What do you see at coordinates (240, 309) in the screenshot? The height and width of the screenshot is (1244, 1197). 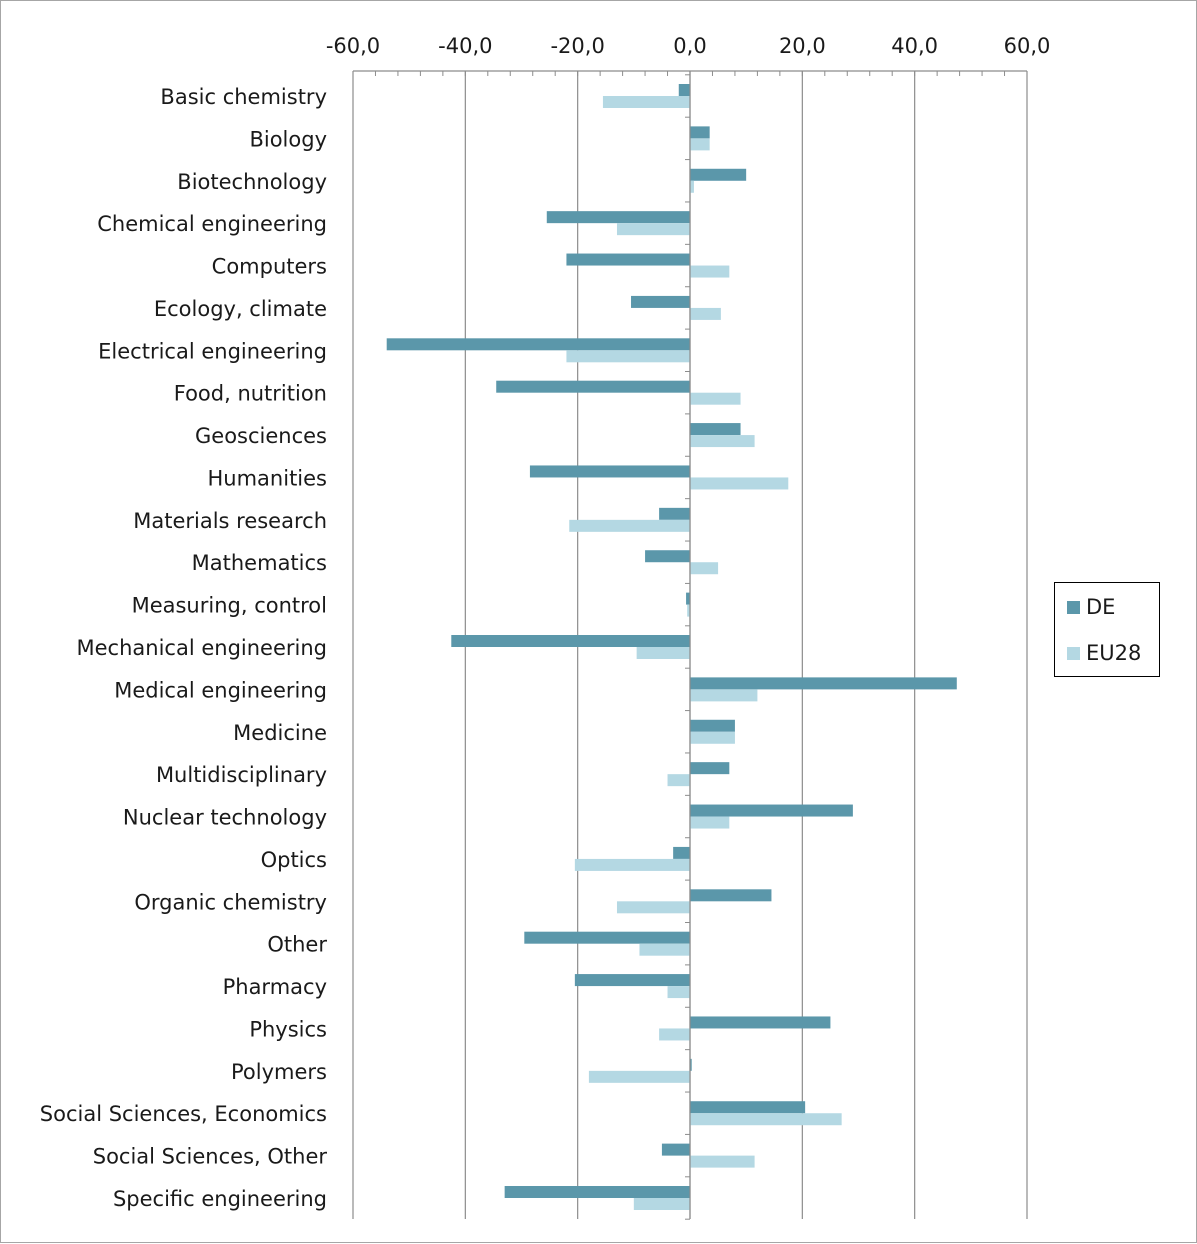 I see `category-label-5: Ecology, climate` at bounding box center [240, 309].